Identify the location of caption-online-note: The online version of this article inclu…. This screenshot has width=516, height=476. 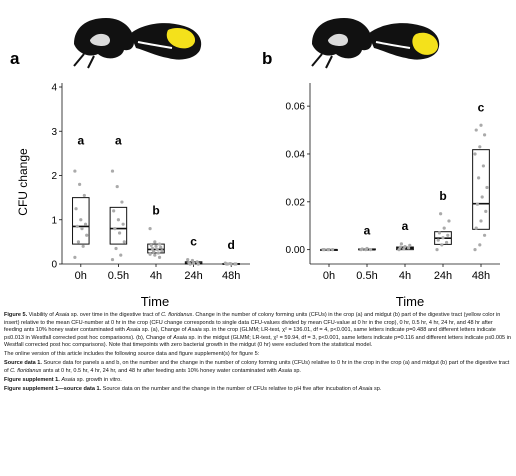
(258, 355).